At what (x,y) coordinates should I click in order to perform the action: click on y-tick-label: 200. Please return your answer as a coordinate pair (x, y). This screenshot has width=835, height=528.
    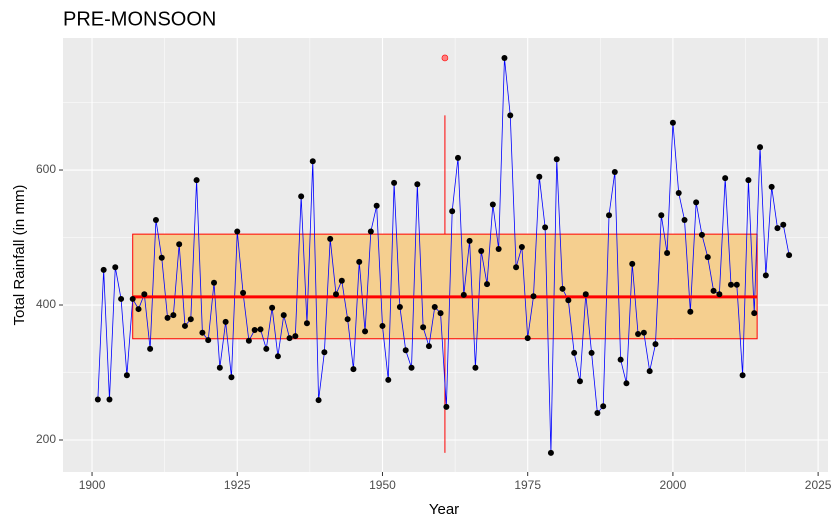
    Looking at the image, I should click on (46, 439).